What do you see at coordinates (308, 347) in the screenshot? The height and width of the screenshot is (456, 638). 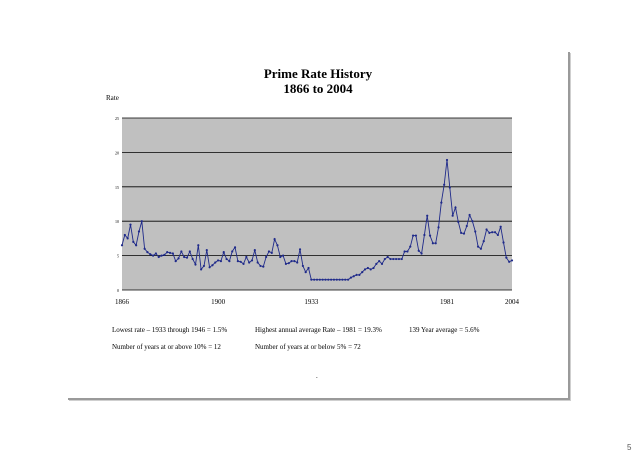 I see `years-below-5-note: Number of years at or below 5% = 72` at bounding box center [308, 347].